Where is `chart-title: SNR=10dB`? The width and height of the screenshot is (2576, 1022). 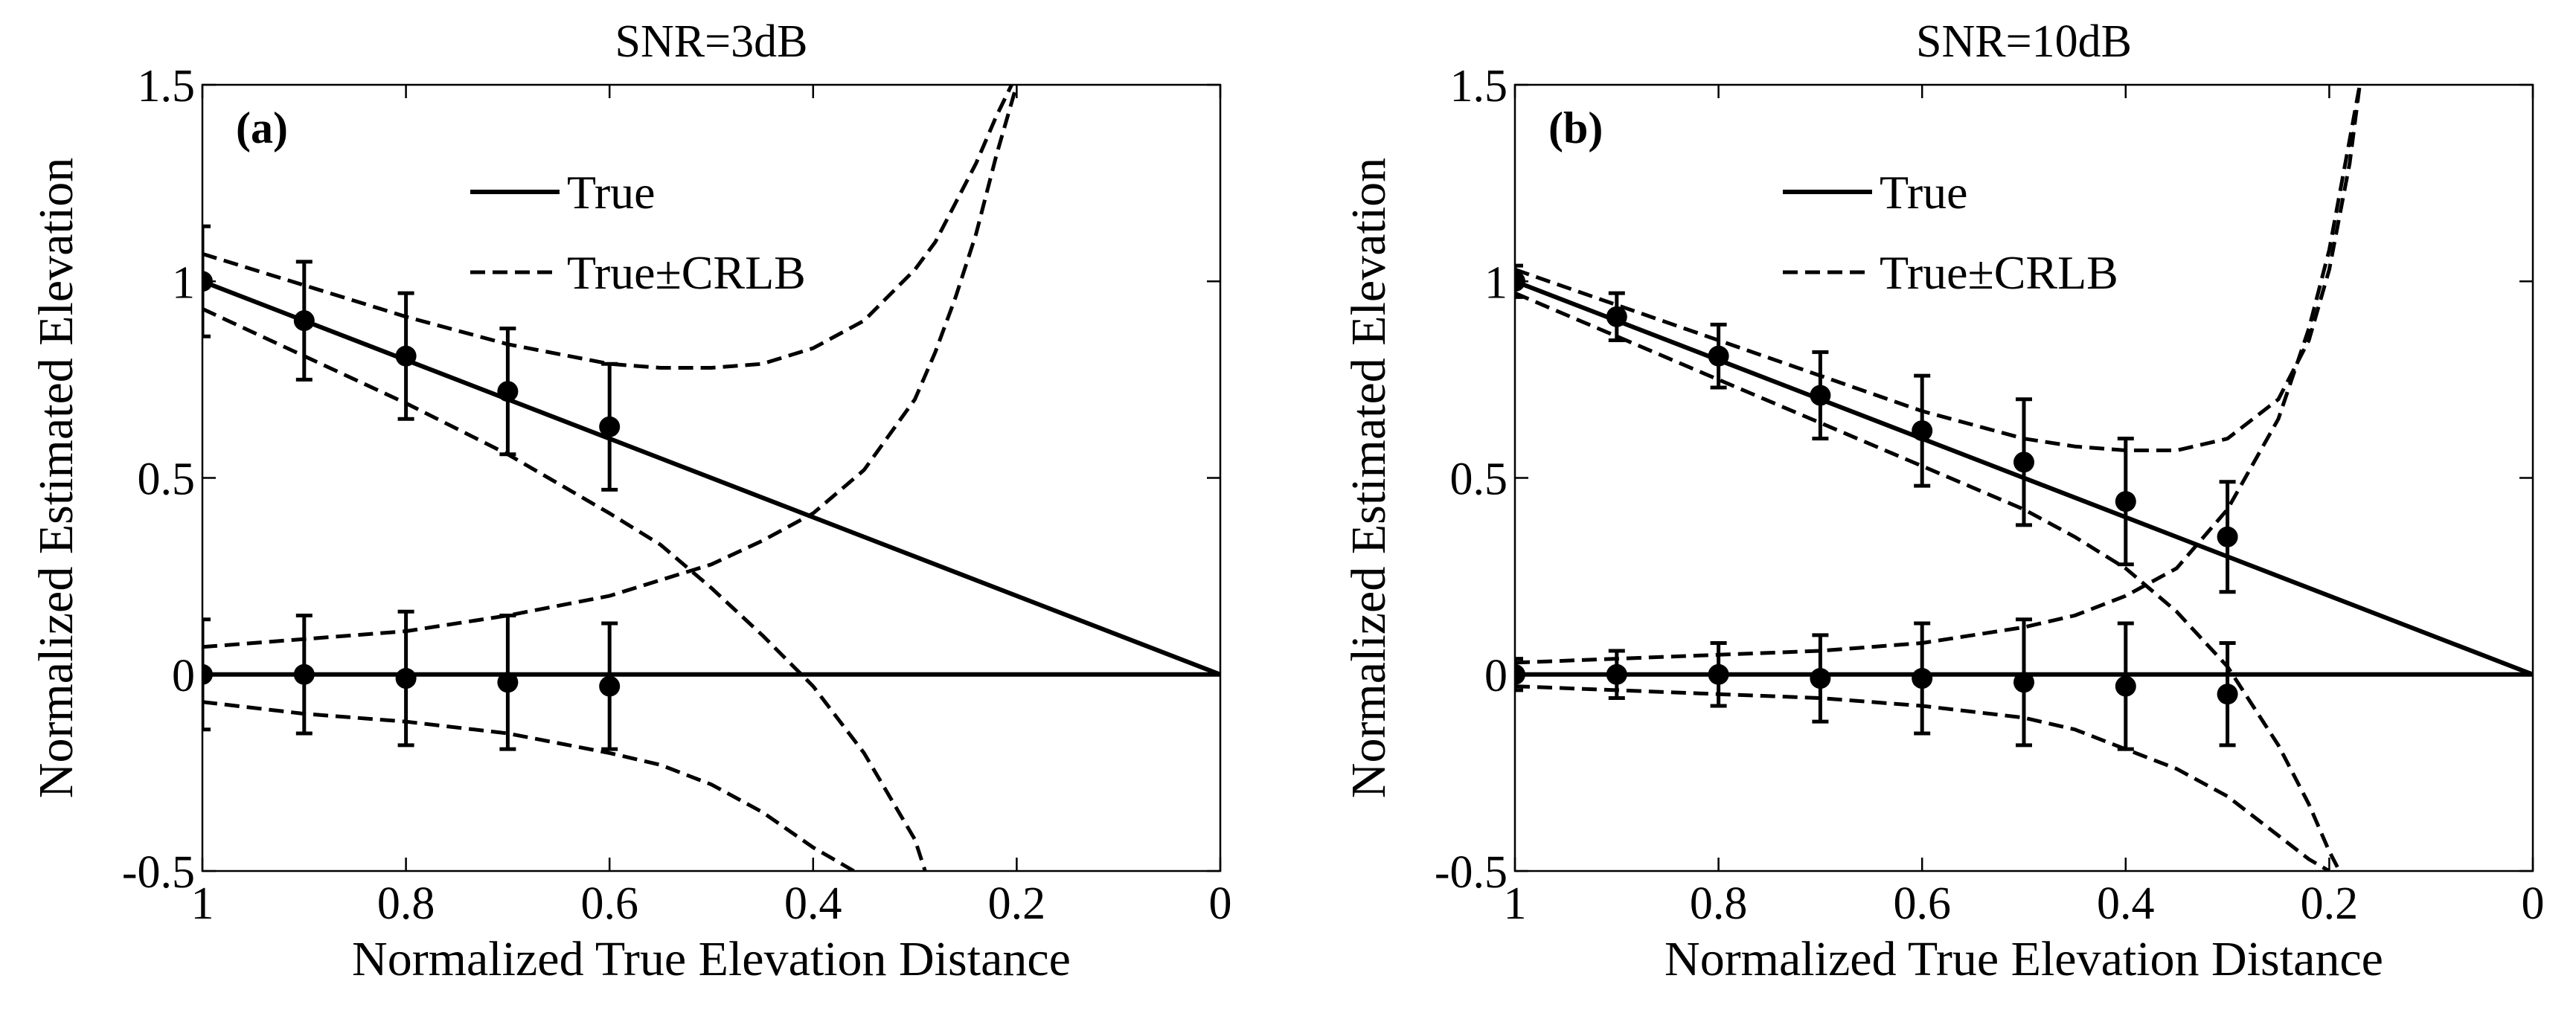
chart-title: SNR=10dB is located at coordinates (2024, 41).